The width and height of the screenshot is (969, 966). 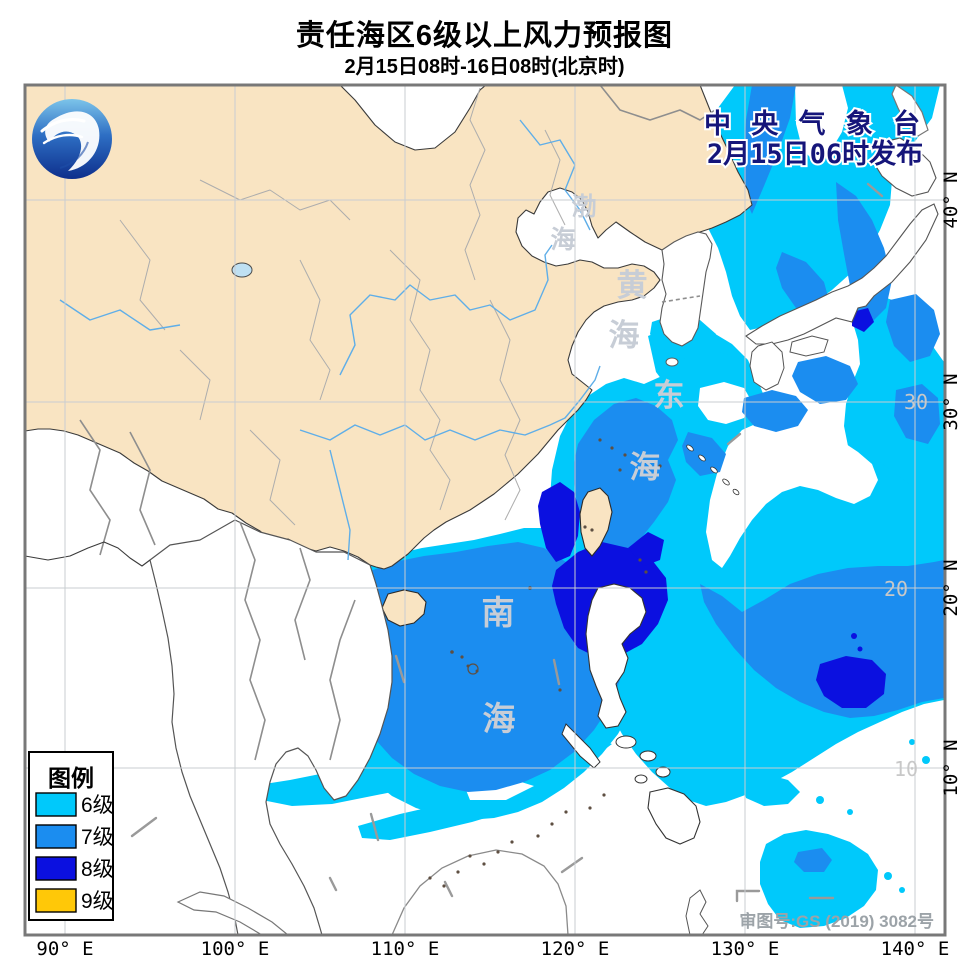 What do you see at coordinates (235, 949) in the screenshot?
I see `lon-label-100e: 100° E` at bounding box center [235, 949].